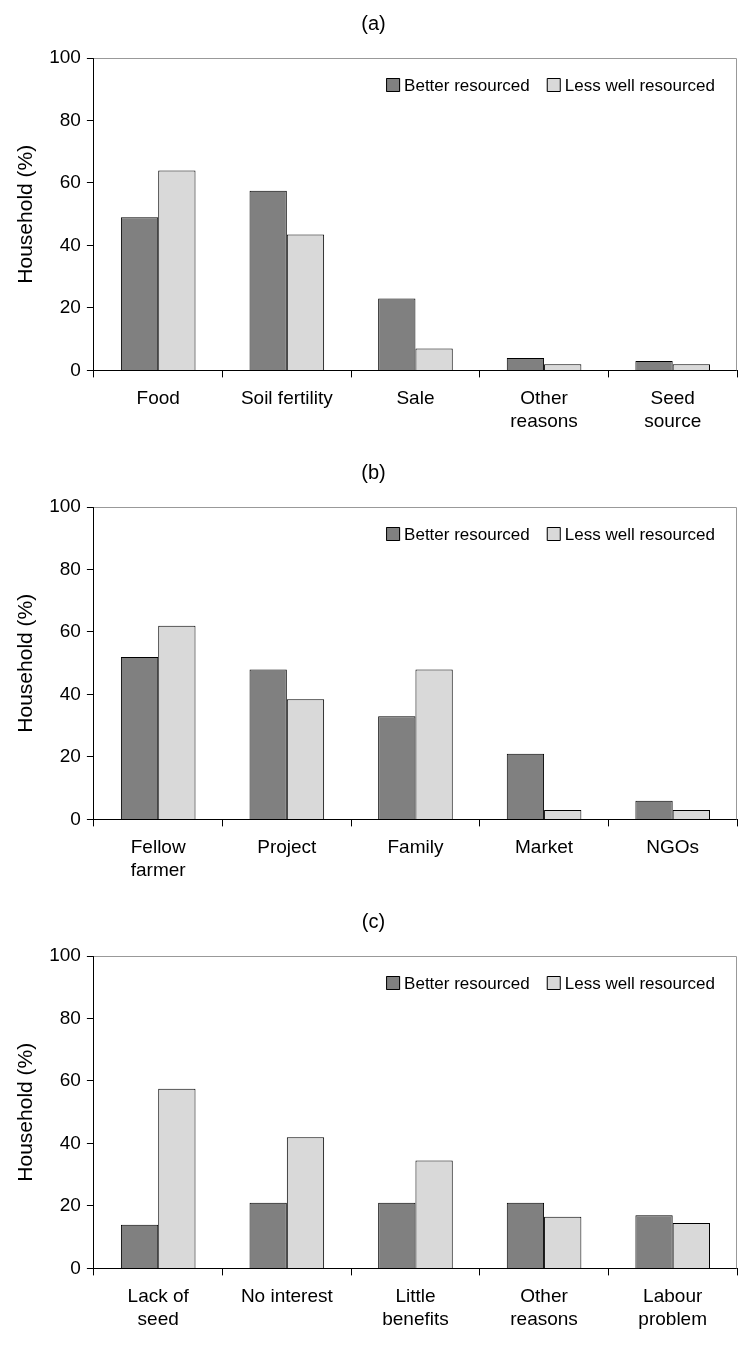  I want to click on x-tick-label: Project, so click(287, 847).